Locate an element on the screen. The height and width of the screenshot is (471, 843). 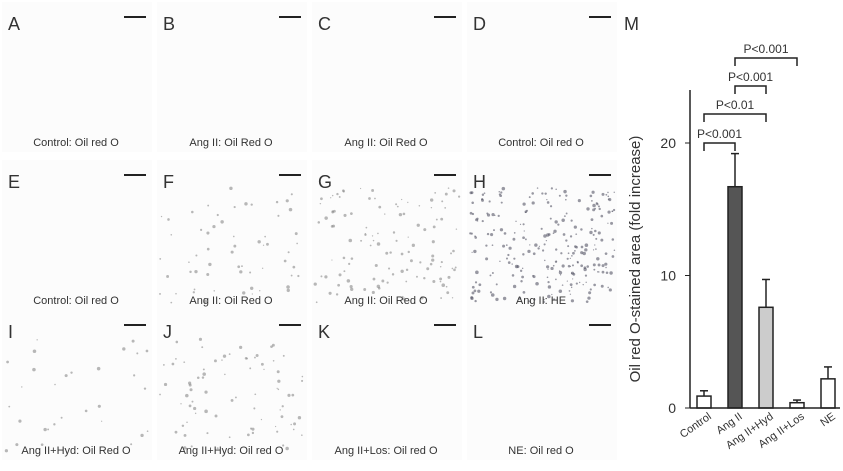
panel-letter: M is located at coordinates (631, 24).